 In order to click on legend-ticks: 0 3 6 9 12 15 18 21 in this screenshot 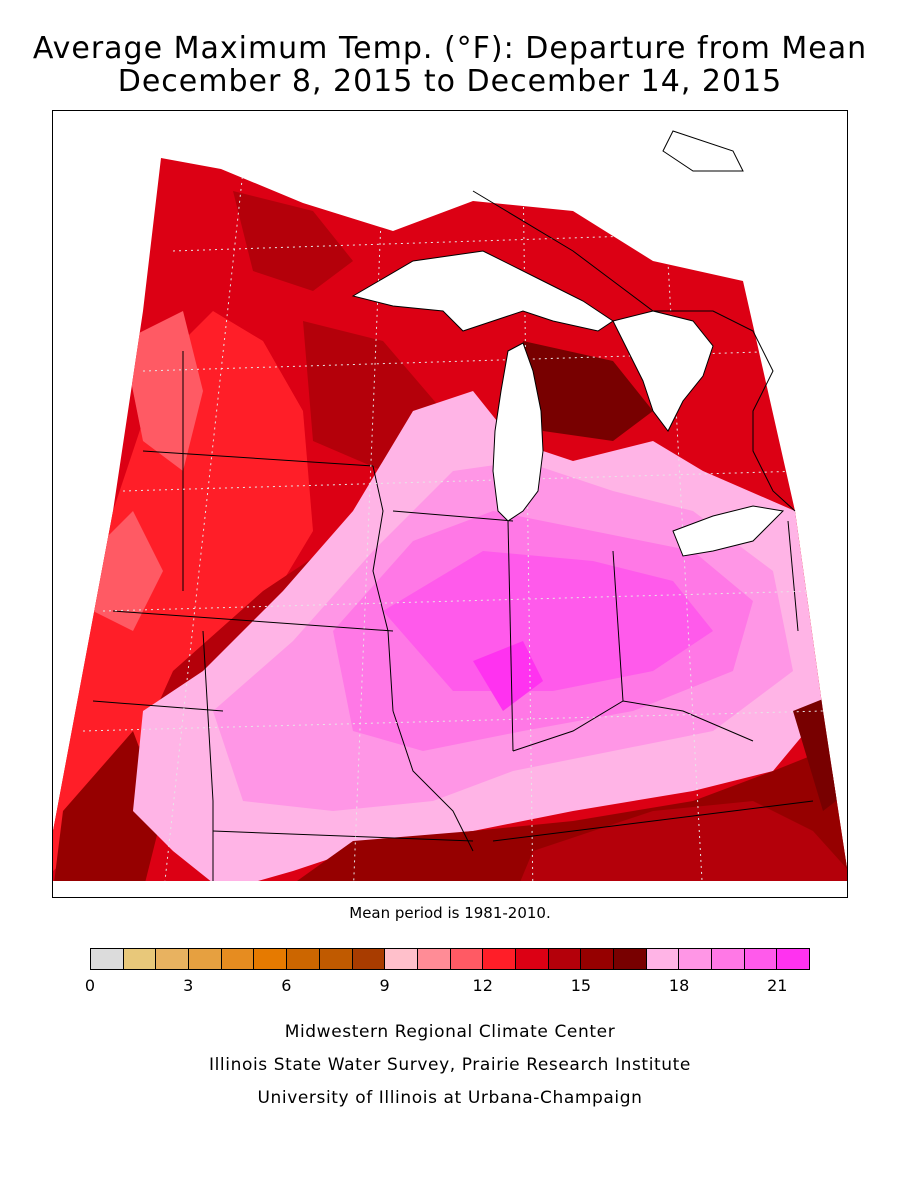, I will do `click(447, 987)`.